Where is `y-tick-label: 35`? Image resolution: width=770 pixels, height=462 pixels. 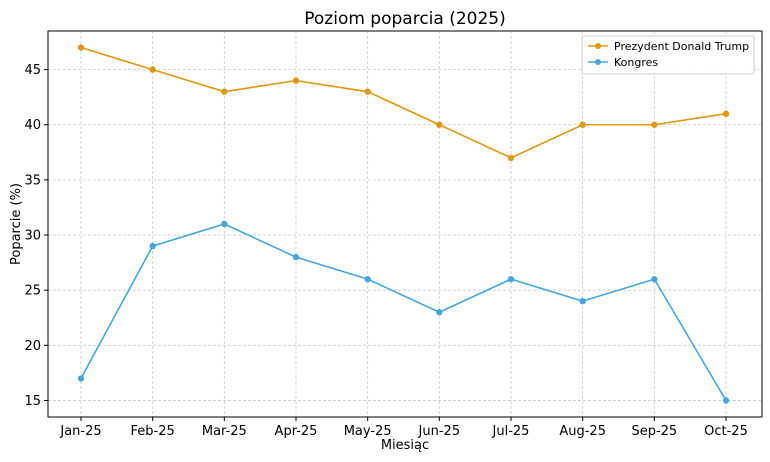 y-tick-label: 35 is located at coordinates (32, 180).